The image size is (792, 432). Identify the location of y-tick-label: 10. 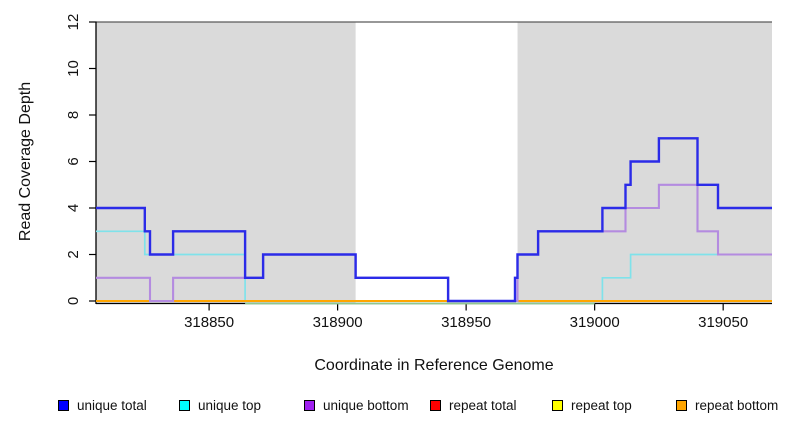
(73, 68).